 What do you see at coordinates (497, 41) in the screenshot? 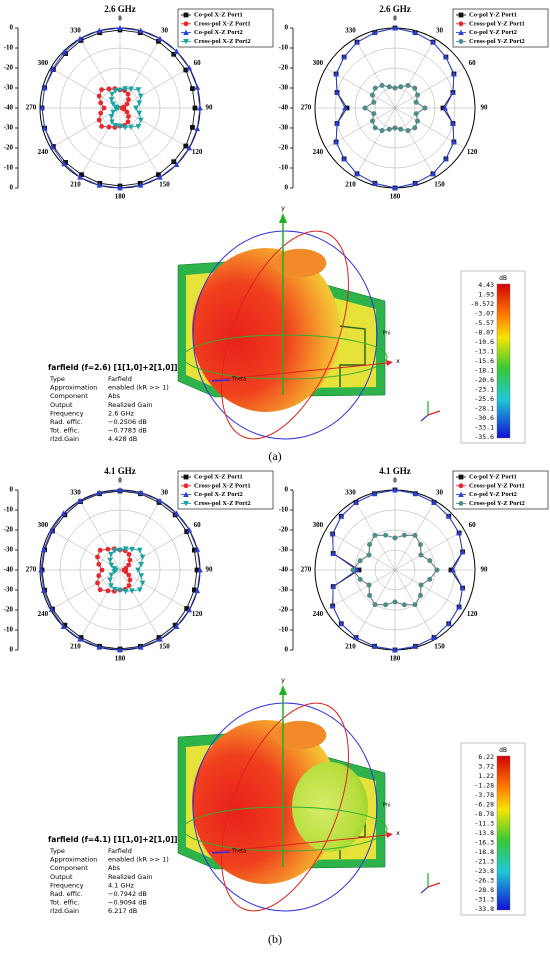
I see `legend-label: Cross-pol Y-Z Port2` at bounding box center [497, 41].